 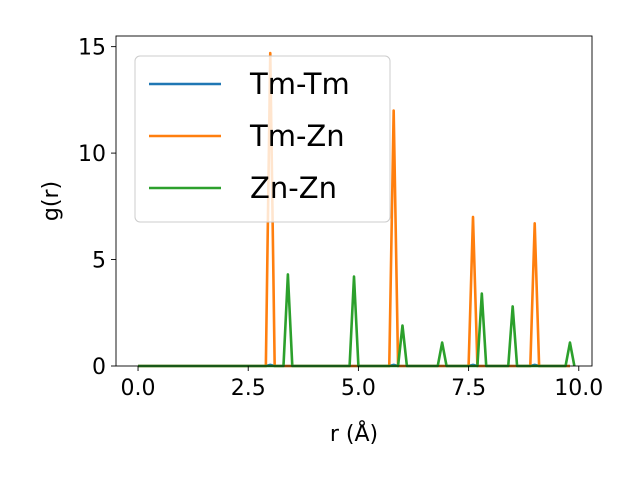 What do you see at coordinates (99, 261) in the screenshot?
I see `y-tick-label: 5` at bounding box center [99, 261].